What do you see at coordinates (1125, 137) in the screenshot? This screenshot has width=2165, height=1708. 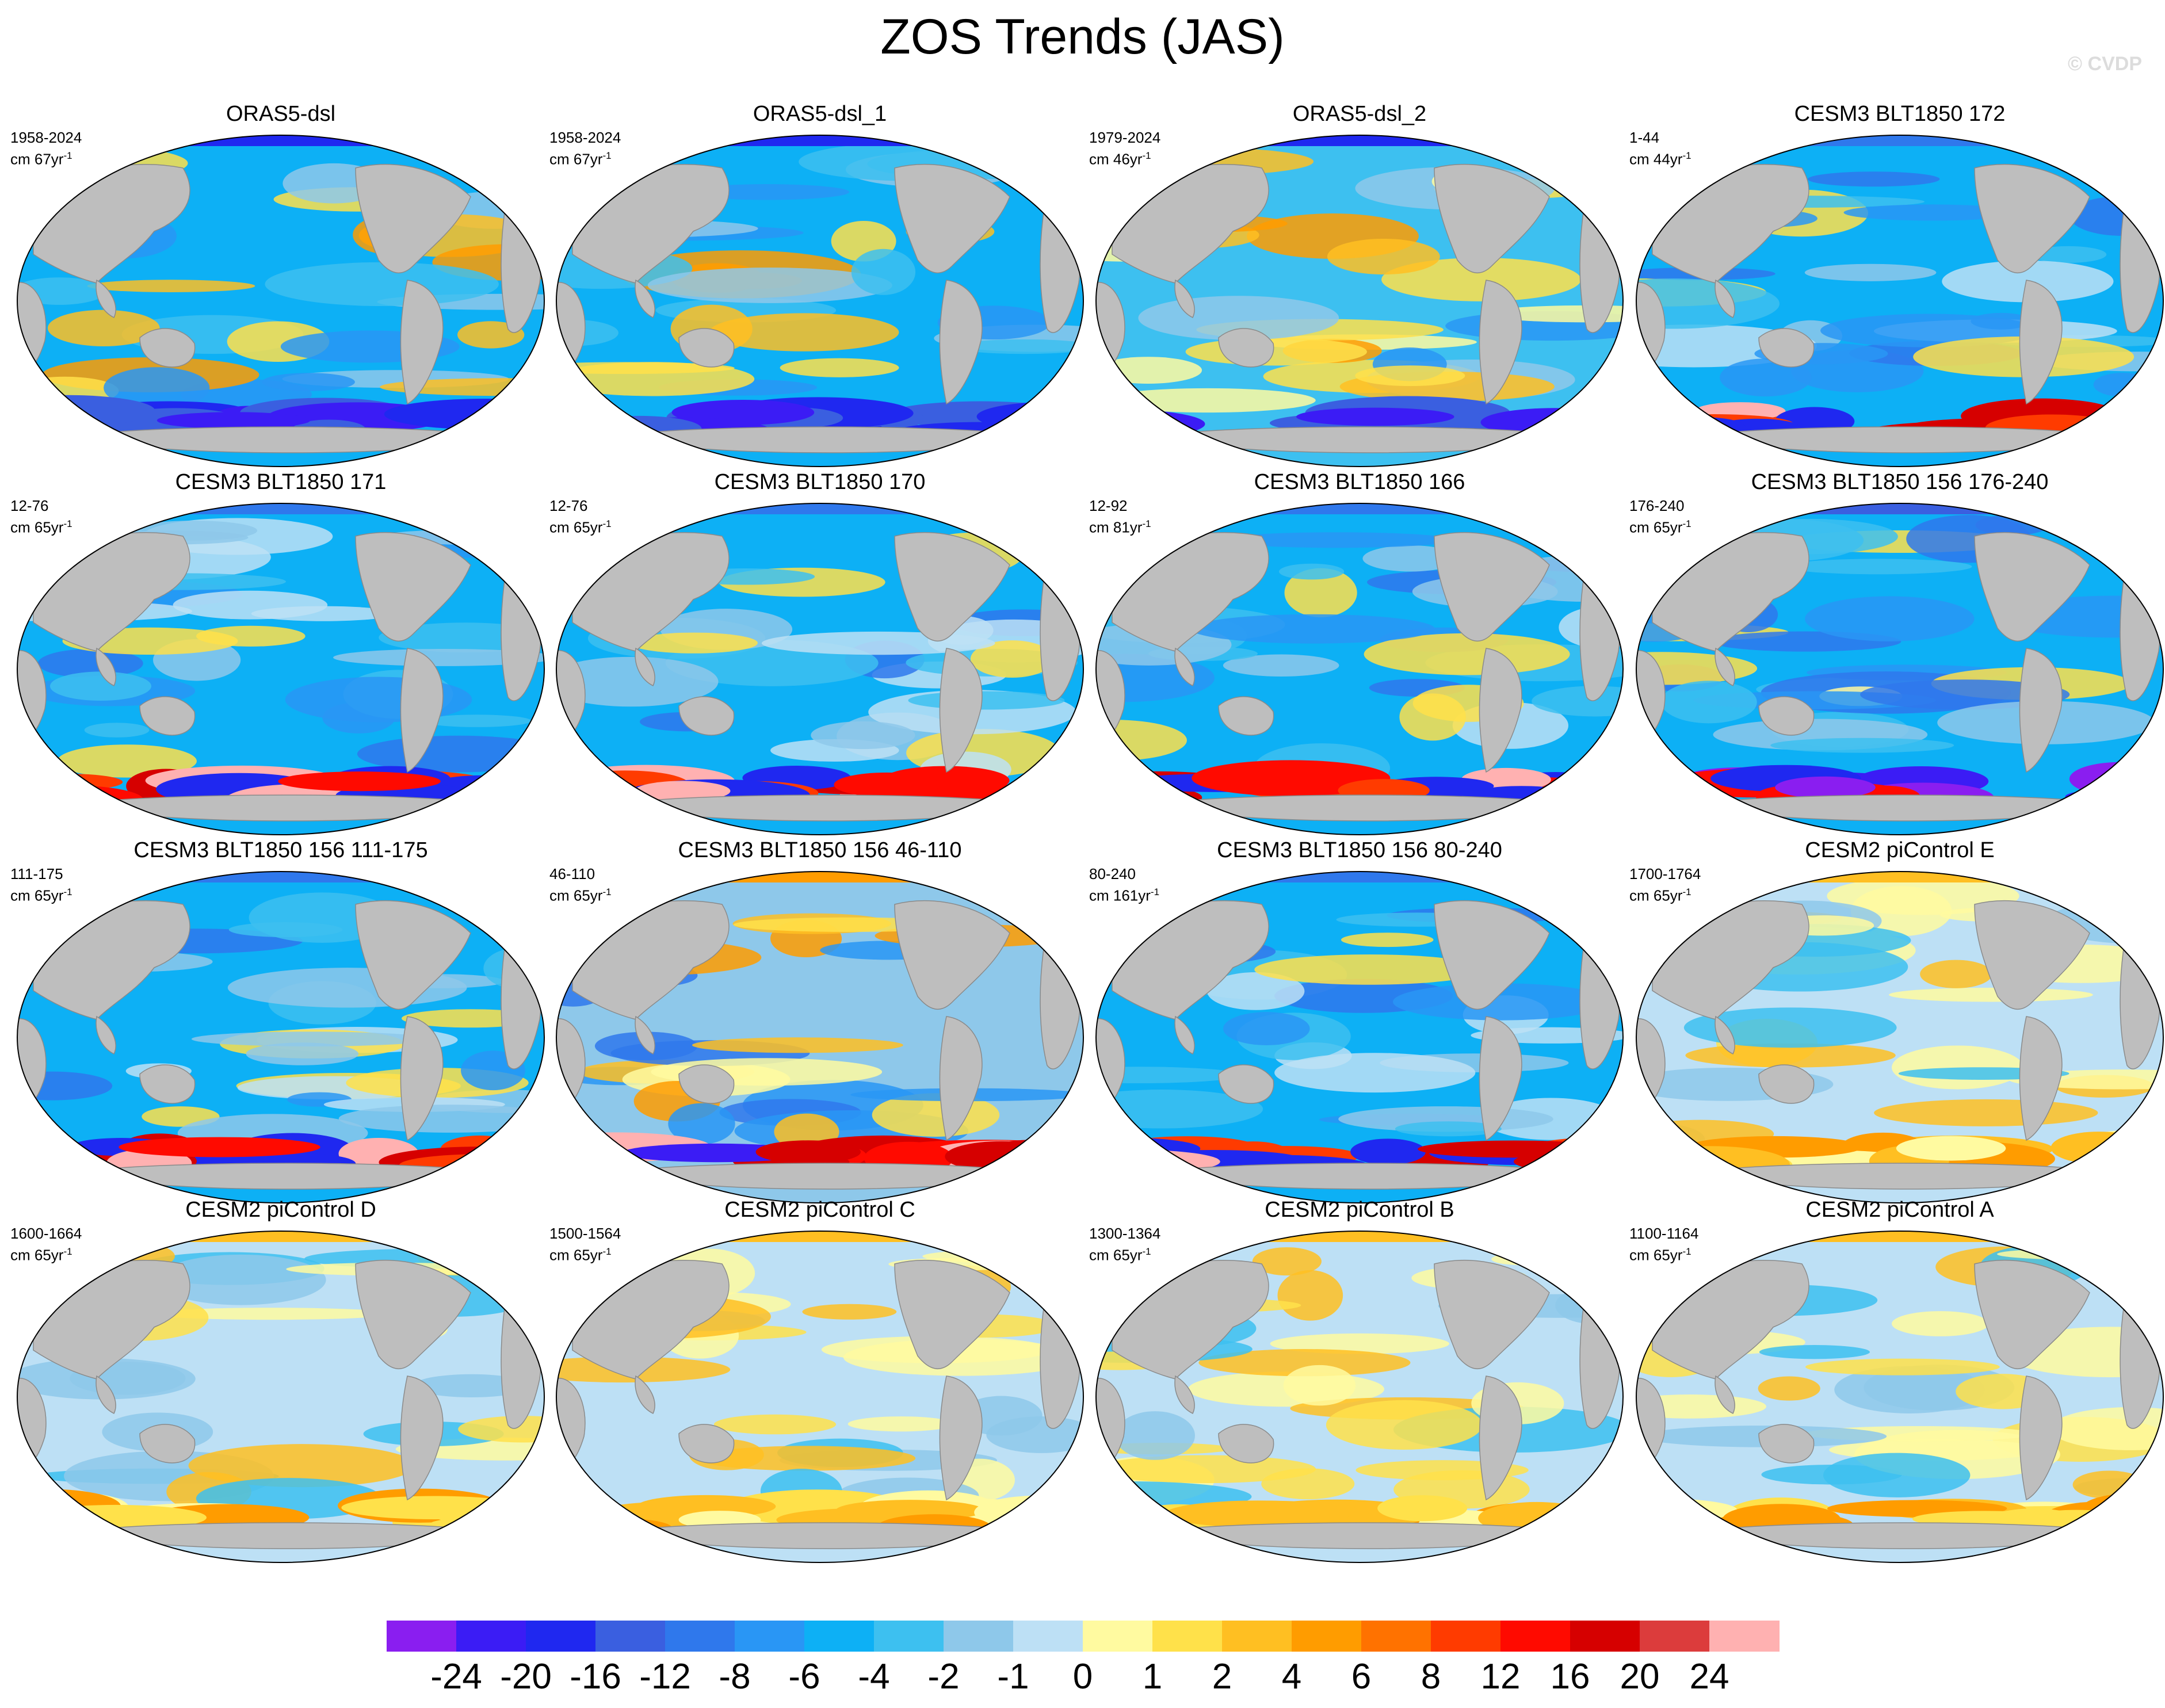 I see `panel-years: 1979-2024` at bounding box center [1125, 137].